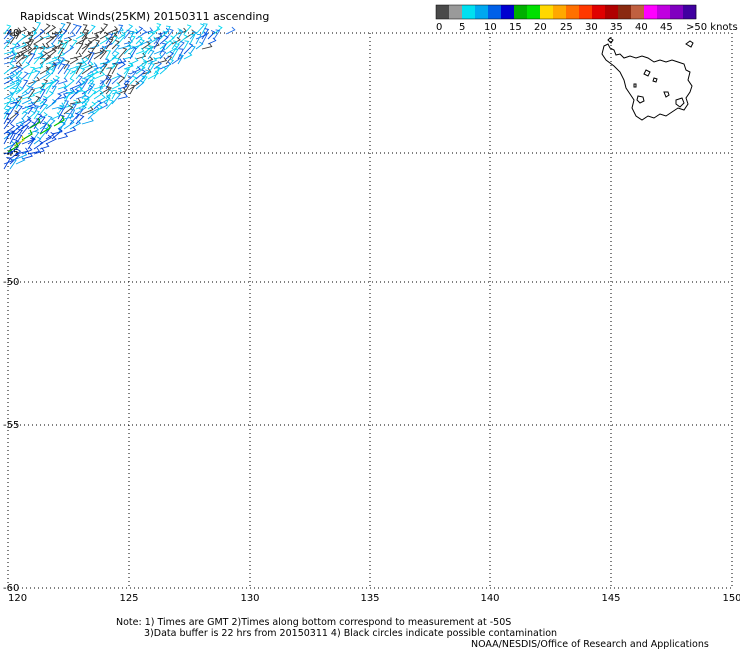 Image resolution: width=740 pixels, height=650 pixels. What do you see at coordinates (439, 27) in the screenshot?
I see `legend-label: 0` at bounding box center [439, 27].